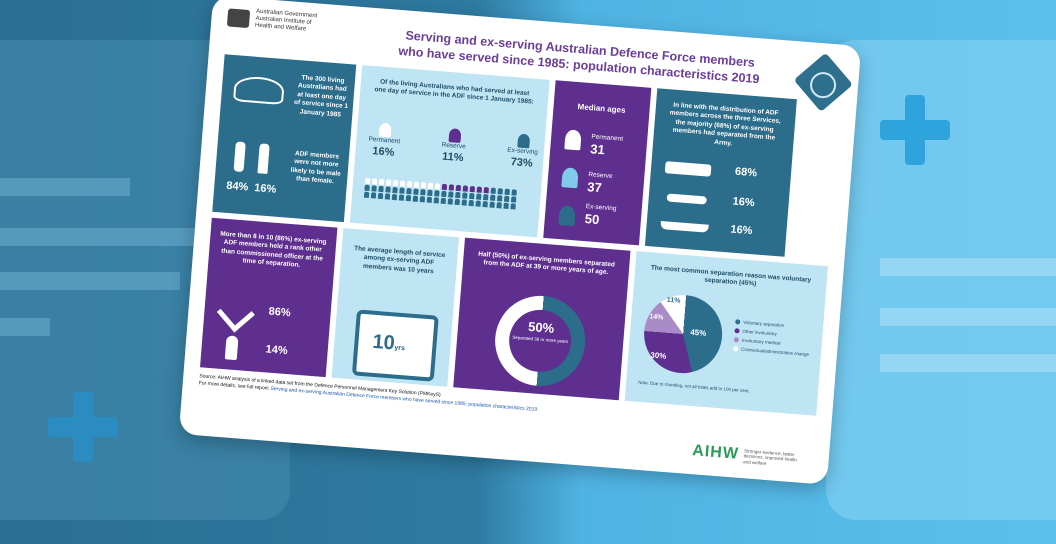 This screenshot has height=544, width=1056. Describe the element at coordinates (761, 341) in the screenshot. I see `legend-label: Involuntary medical` at that location.